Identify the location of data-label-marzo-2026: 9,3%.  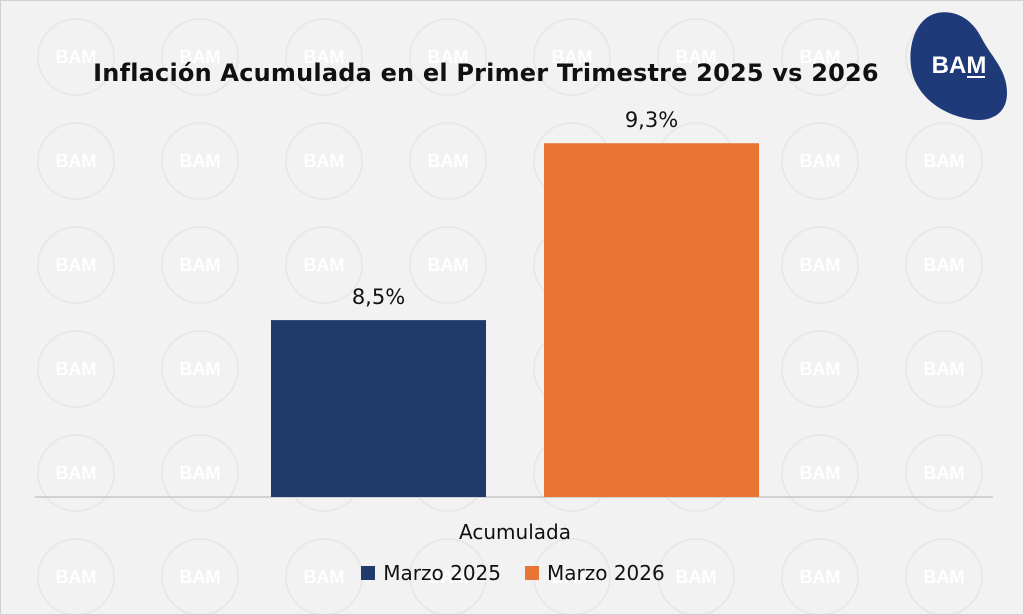
(651, 120).